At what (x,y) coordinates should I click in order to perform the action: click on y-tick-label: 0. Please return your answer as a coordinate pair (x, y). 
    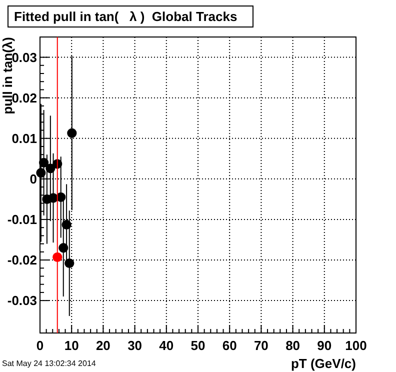
    Looking at the image, I should click on (33, 178).